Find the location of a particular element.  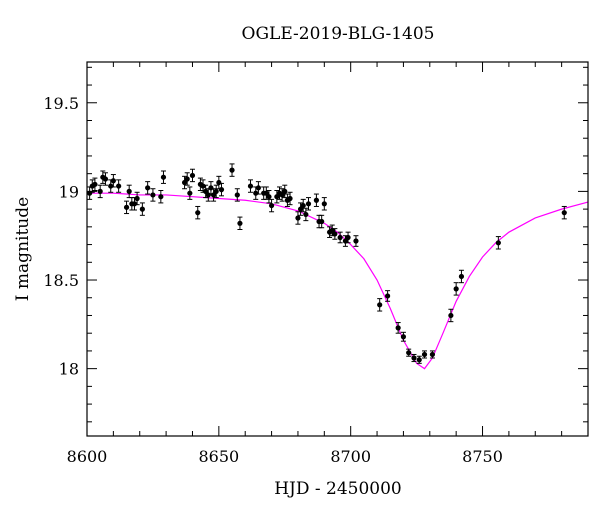

y-tick-label: 19.5 is located at coordinates (61, 103).